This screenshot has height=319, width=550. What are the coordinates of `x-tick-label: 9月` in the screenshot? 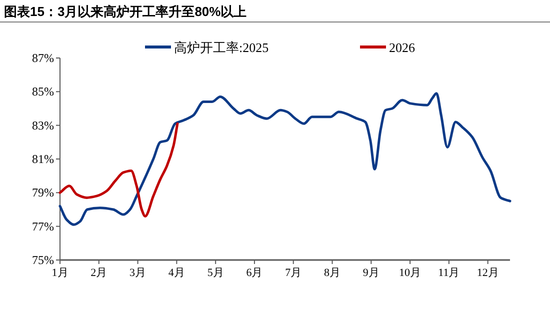 It's located at (371, 273).